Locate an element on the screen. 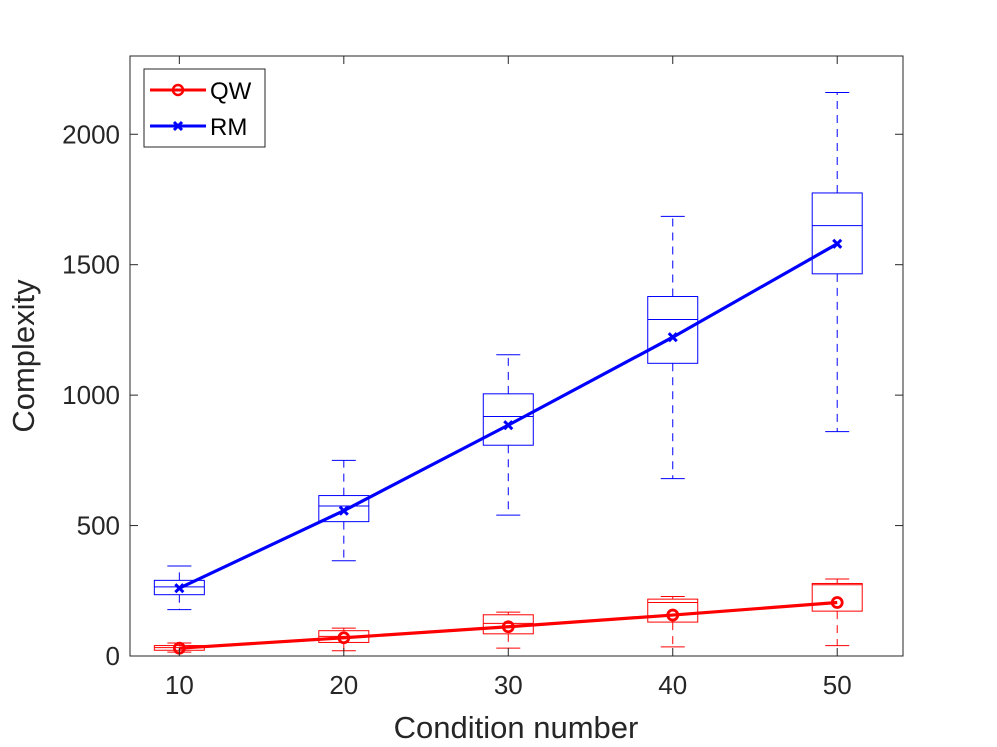  x-tick-label: 30 is located at coordinates (508, 685).